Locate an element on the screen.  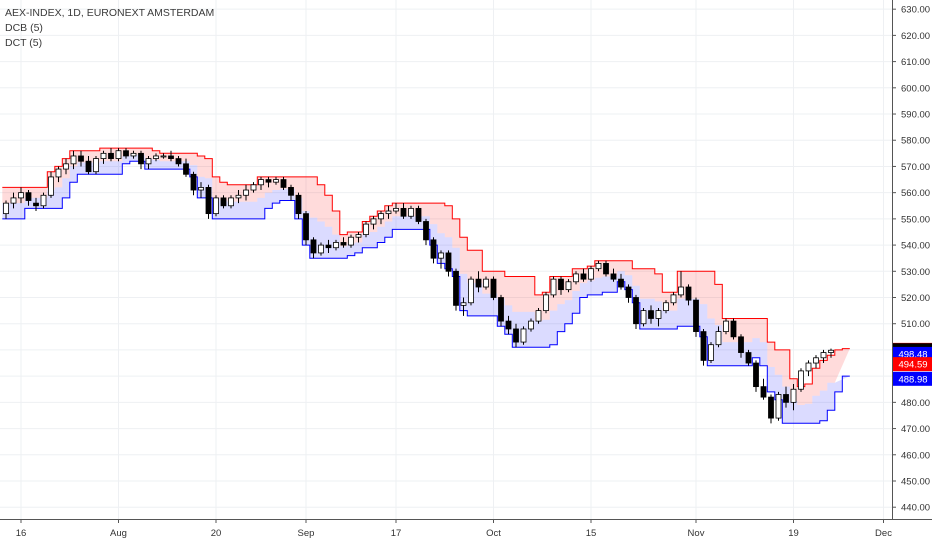
x-tick-label: 19 is located at coordinates (793, 533).